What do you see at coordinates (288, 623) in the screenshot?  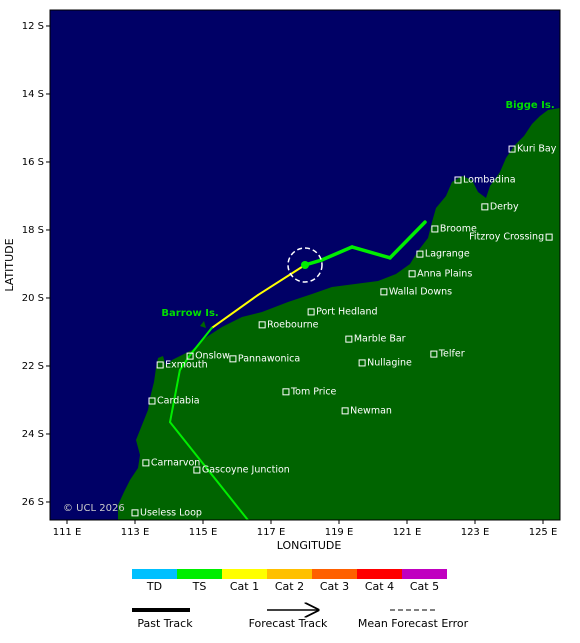 I see `legend-label: Forecast Track` at bounding box center [288, 623].